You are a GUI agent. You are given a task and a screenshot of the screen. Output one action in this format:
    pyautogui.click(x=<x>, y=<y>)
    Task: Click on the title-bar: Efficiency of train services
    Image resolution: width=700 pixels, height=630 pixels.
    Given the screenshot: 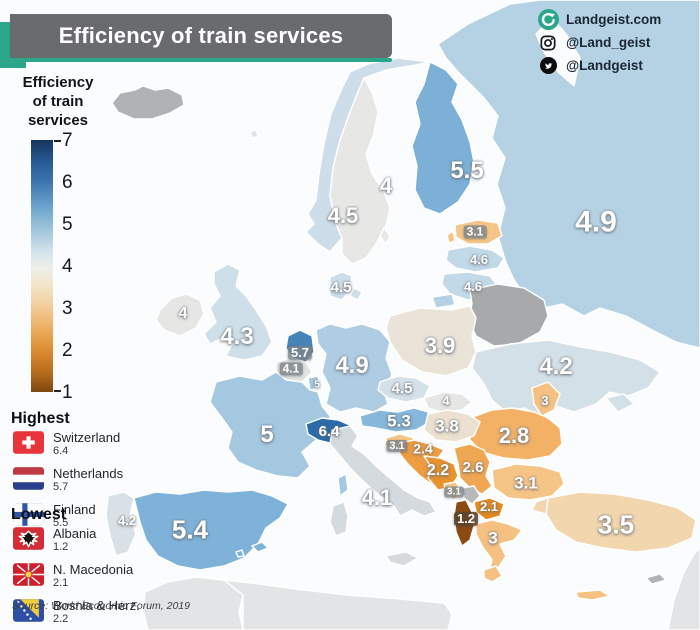 What is the action you would take?
    pyautogui.click(x=201, y=36)
    